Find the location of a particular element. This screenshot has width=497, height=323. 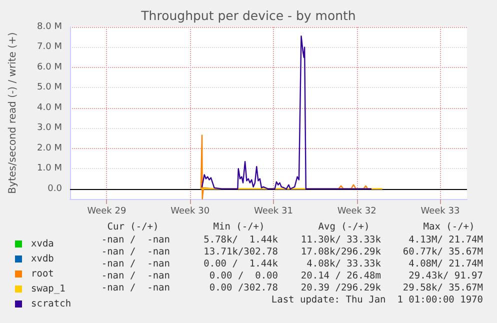

text: 20.39 /296.29k is located at coordinates (341, 288).